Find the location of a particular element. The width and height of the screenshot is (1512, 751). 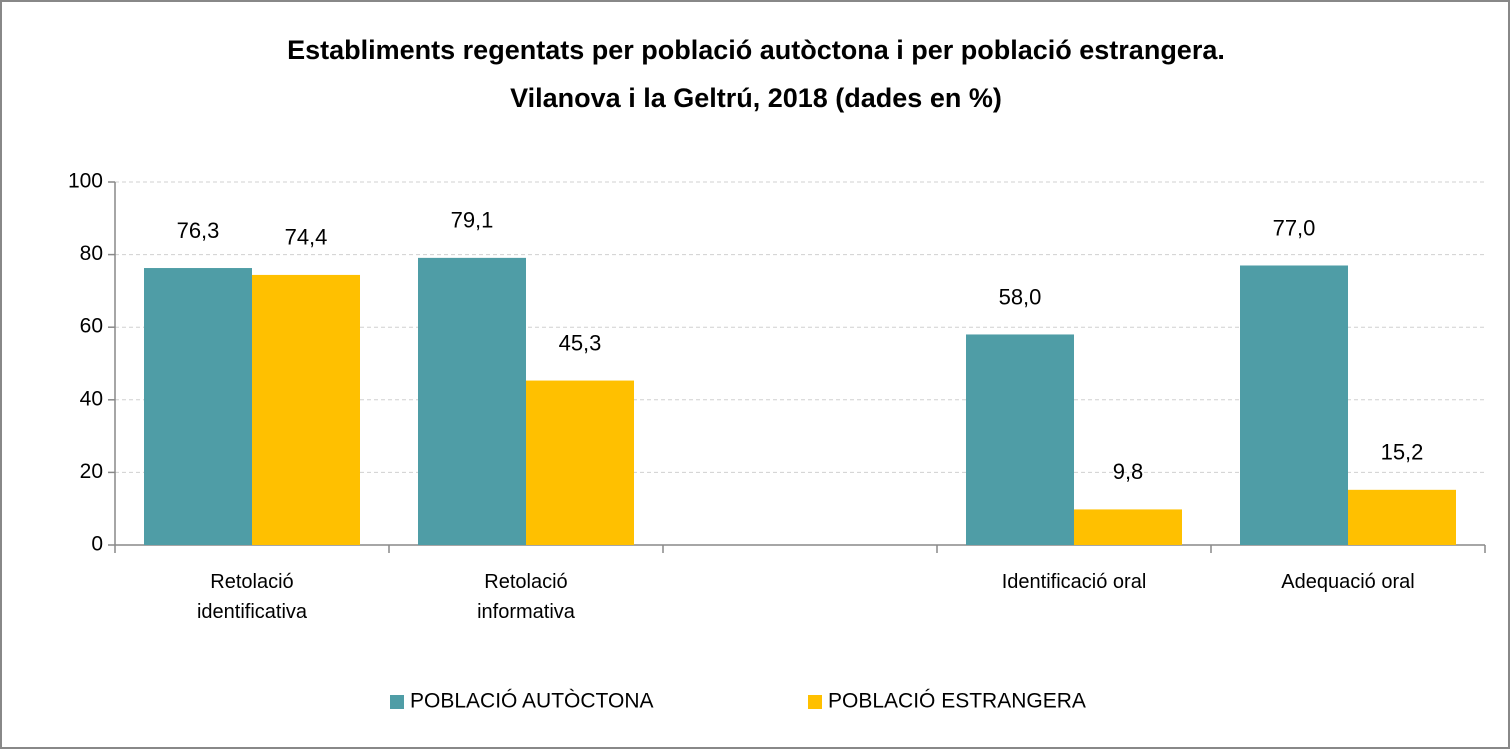

data-label: 58,0 is located at coordinates (1020, 296).